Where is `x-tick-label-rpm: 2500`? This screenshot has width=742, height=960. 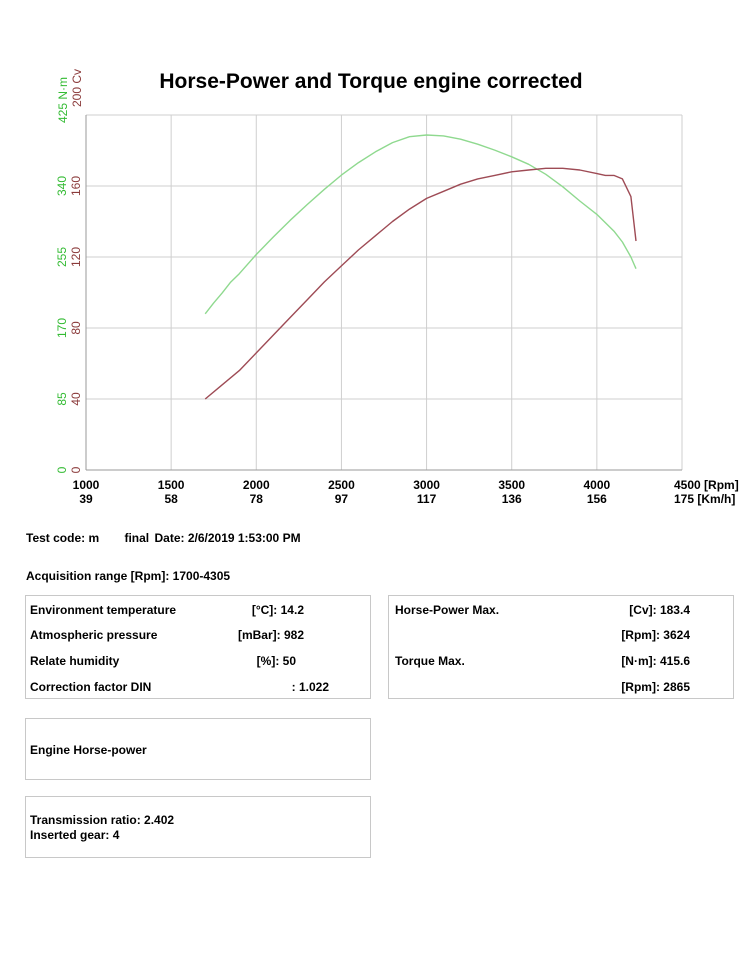 x-tick-label-rpm: 2500 is located at coordinates (341, 485).